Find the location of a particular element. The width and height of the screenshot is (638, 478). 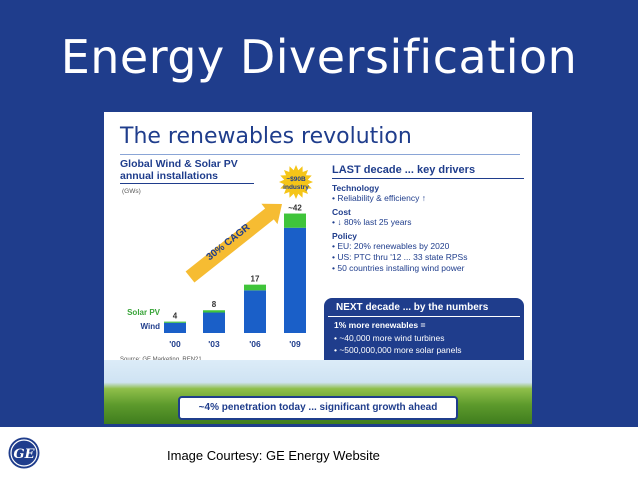

series-label-wind: Wind is located at coordinates (151, 326).